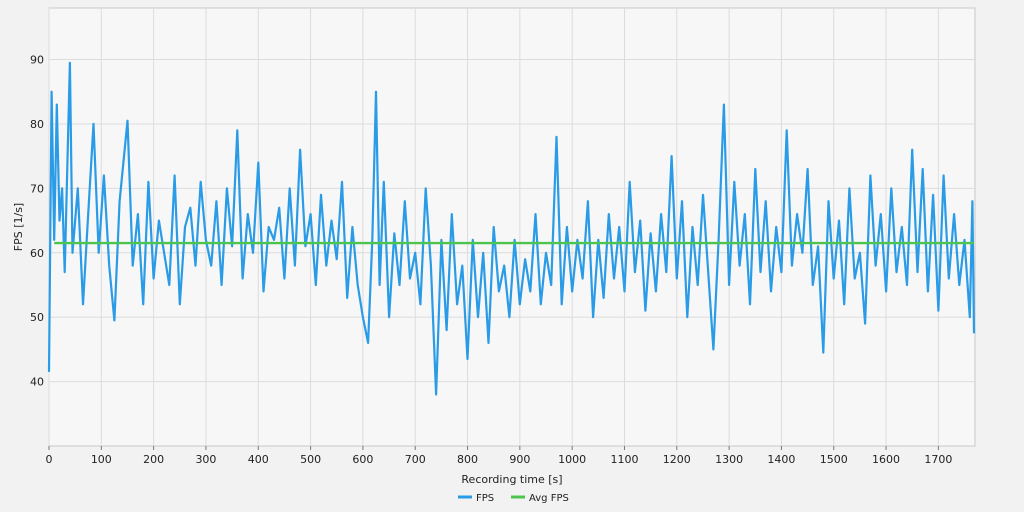 This screenshot has width=1024, height=512. What do you see at coordinates (519, 459) in the screenshot?
I see `x-tick-label: 900` at bounding box center [519, 459].